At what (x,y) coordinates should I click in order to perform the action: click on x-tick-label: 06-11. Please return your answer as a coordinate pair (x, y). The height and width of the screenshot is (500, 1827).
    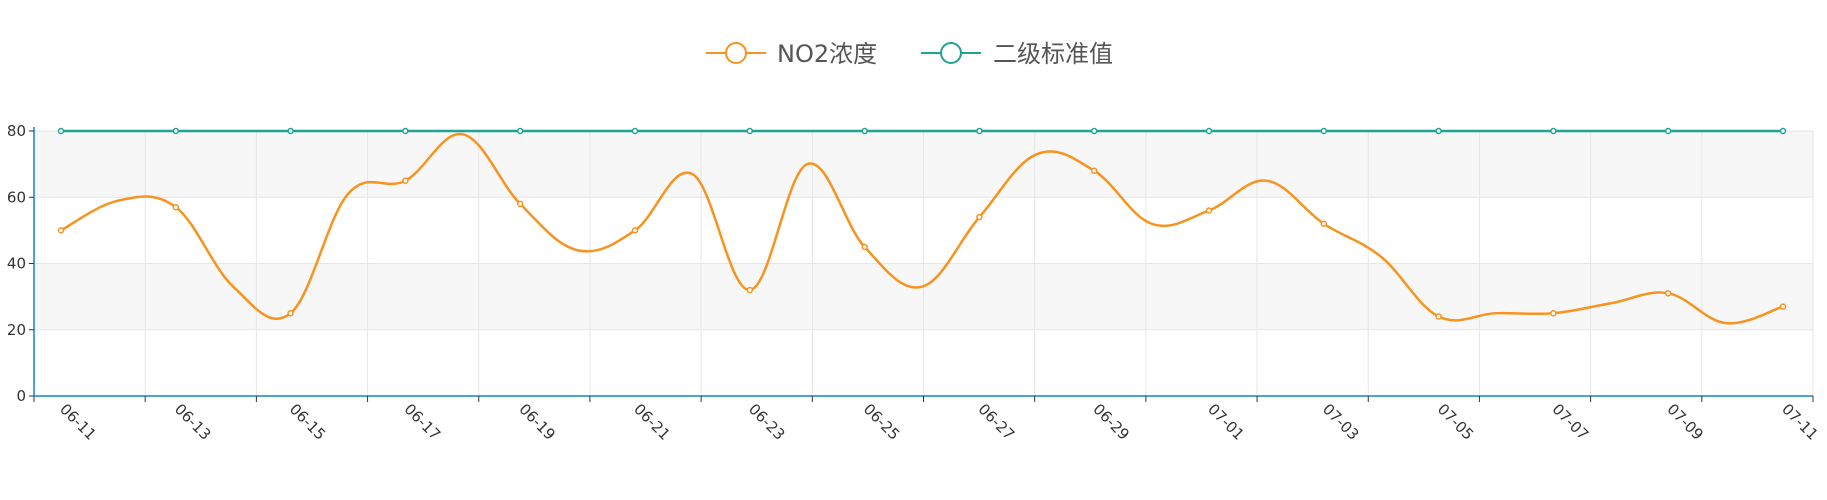
    Looking at the image, I should click on (78, 422).